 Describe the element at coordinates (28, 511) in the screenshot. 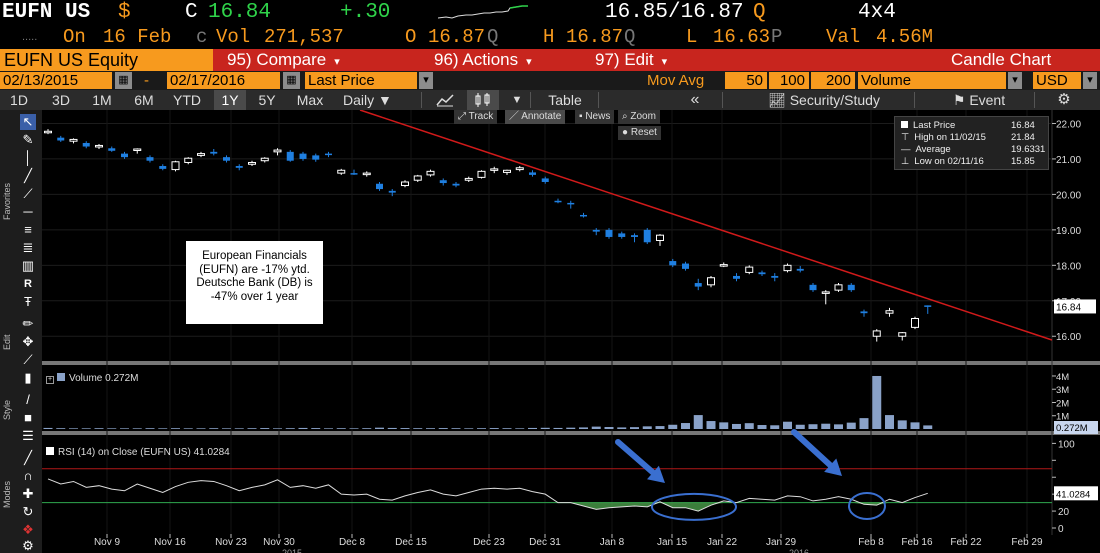

I see `refresh-icon: ↻` at that location.